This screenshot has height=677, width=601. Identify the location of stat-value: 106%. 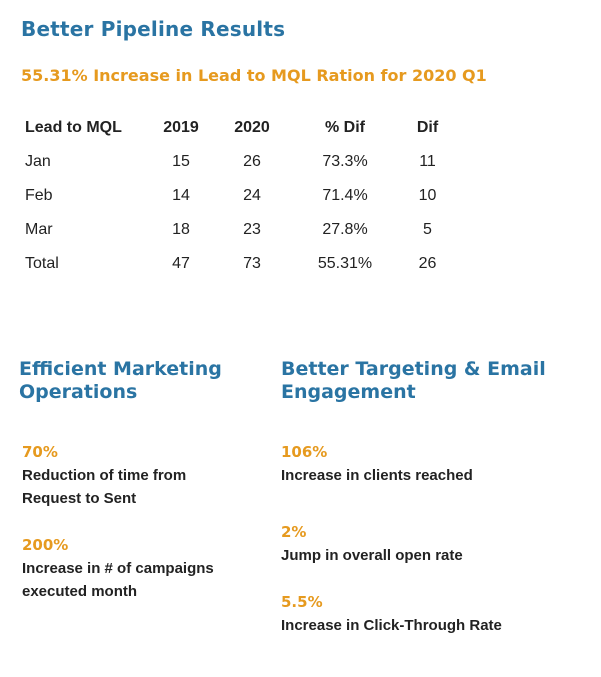
(304, 452).